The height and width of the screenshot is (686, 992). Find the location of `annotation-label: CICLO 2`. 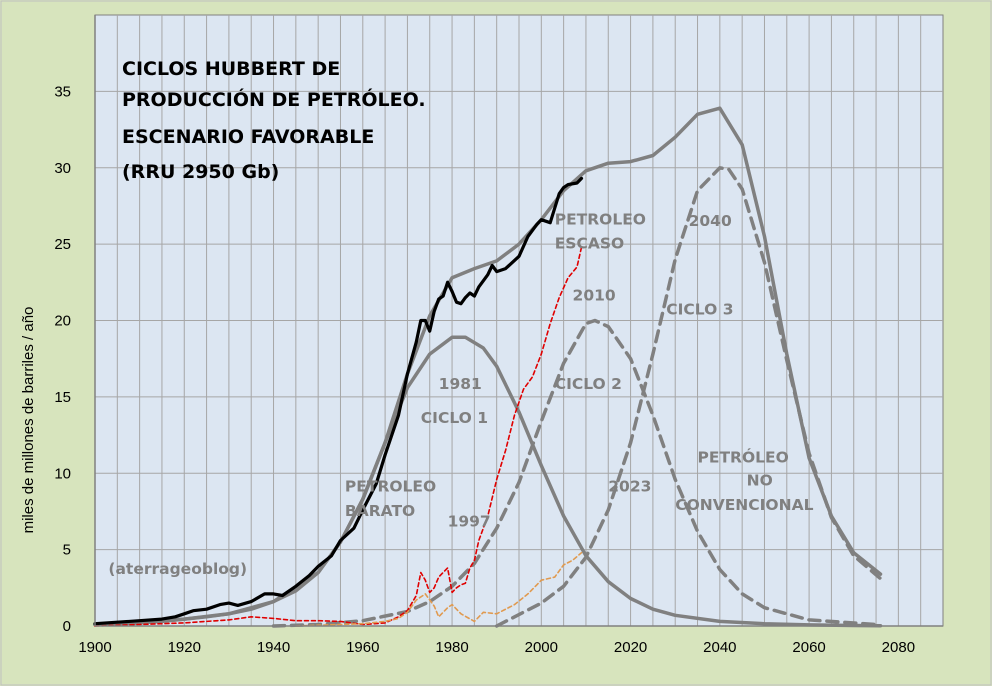

annotation-label: CICLO 2 is located at coordinates (588, 384).